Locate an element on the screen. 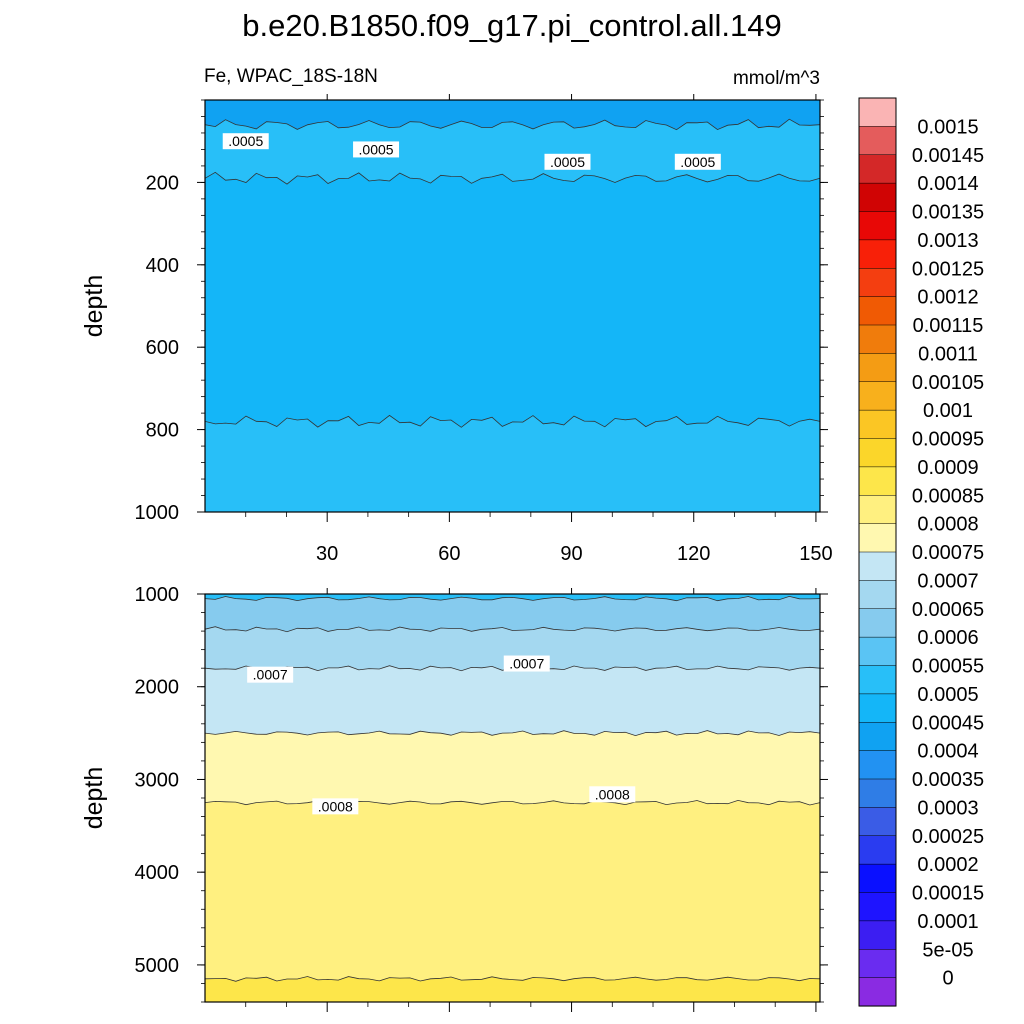 The image size is (1024, 1024). colorbar-label: 0.00115 is located at coordinates (948, 326).